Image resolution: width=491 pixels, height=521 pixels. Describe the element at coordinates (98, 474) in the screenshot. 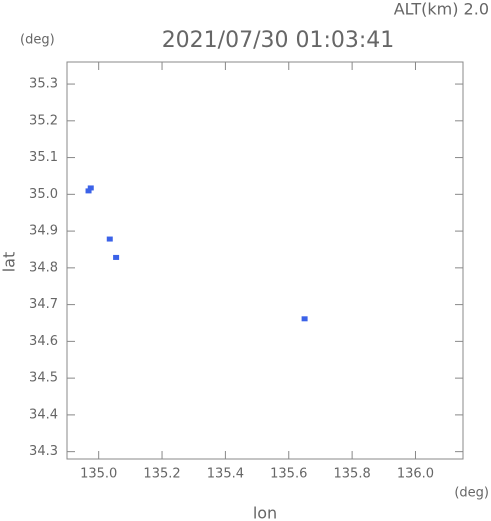

I see `x-tick-label: 135.0` at that location.